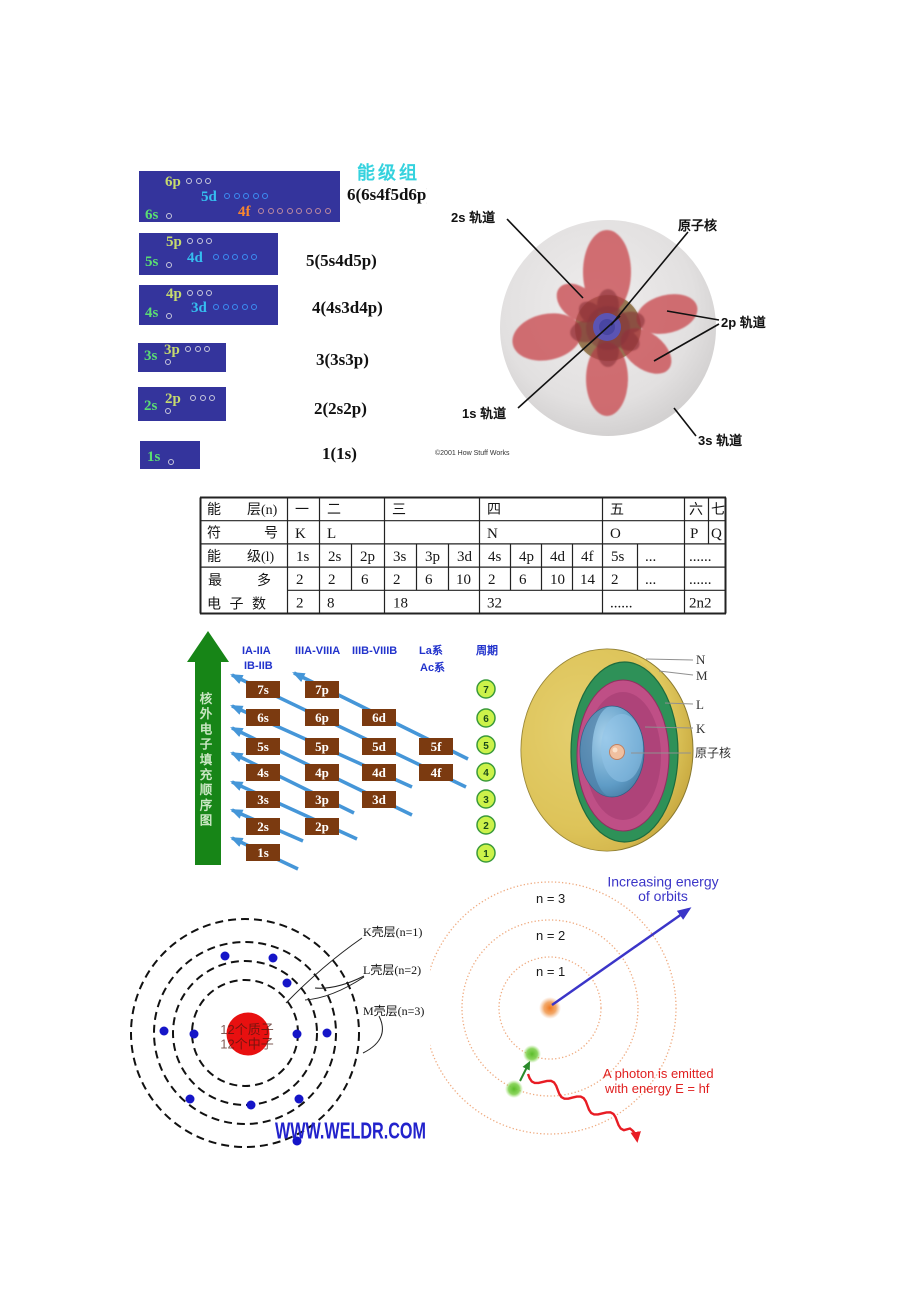 The width and height of the screenshot is (920, 1302). I want to click on svg-text: 多, so click(264, 580).